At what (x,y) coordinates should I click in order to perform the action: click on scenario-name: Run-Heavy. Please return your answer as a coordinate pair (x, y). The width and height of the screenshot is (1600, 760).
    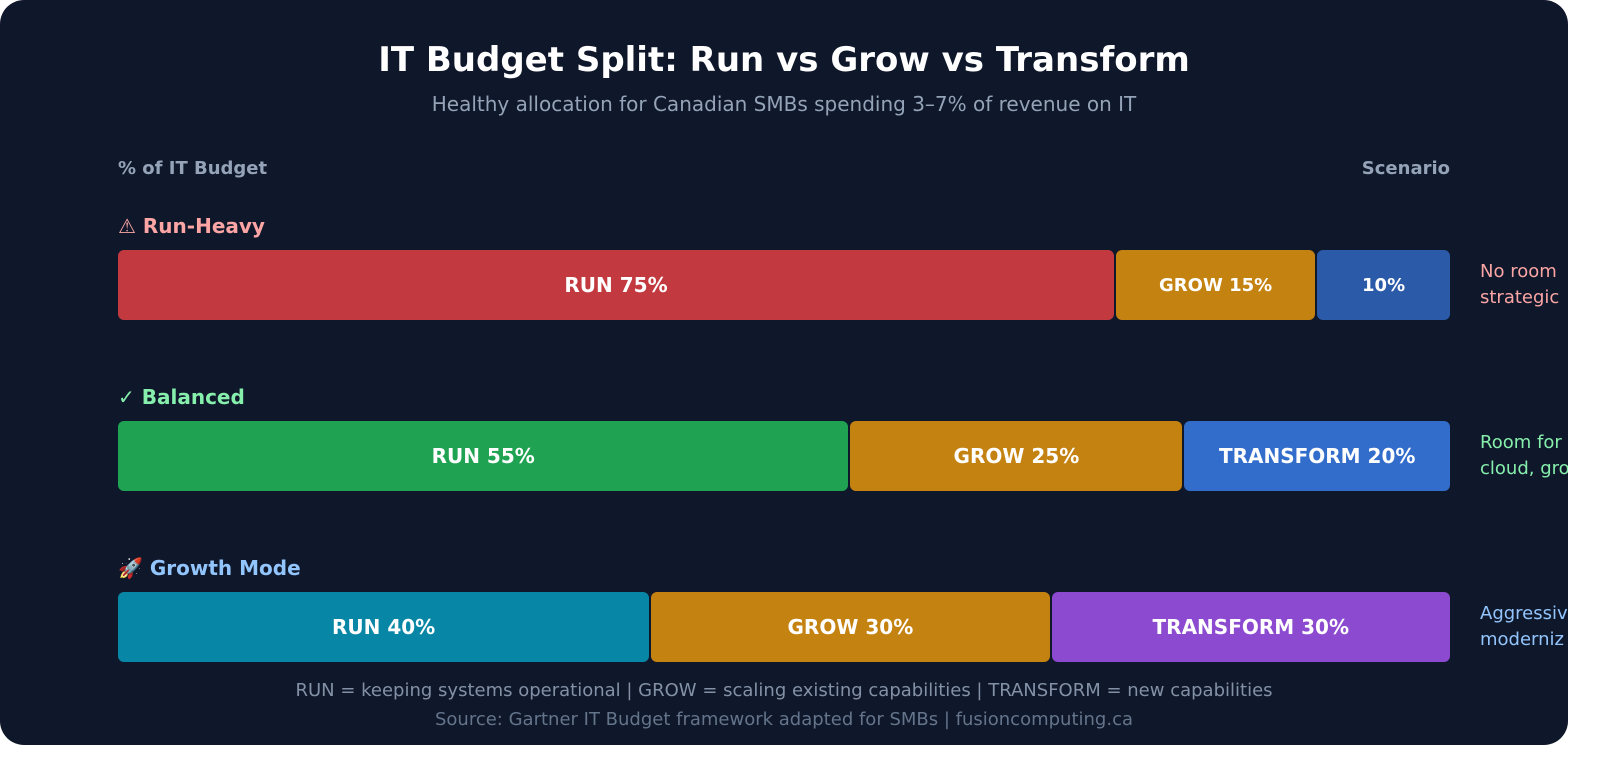
    Looking at the image, I should click on (203, 226).